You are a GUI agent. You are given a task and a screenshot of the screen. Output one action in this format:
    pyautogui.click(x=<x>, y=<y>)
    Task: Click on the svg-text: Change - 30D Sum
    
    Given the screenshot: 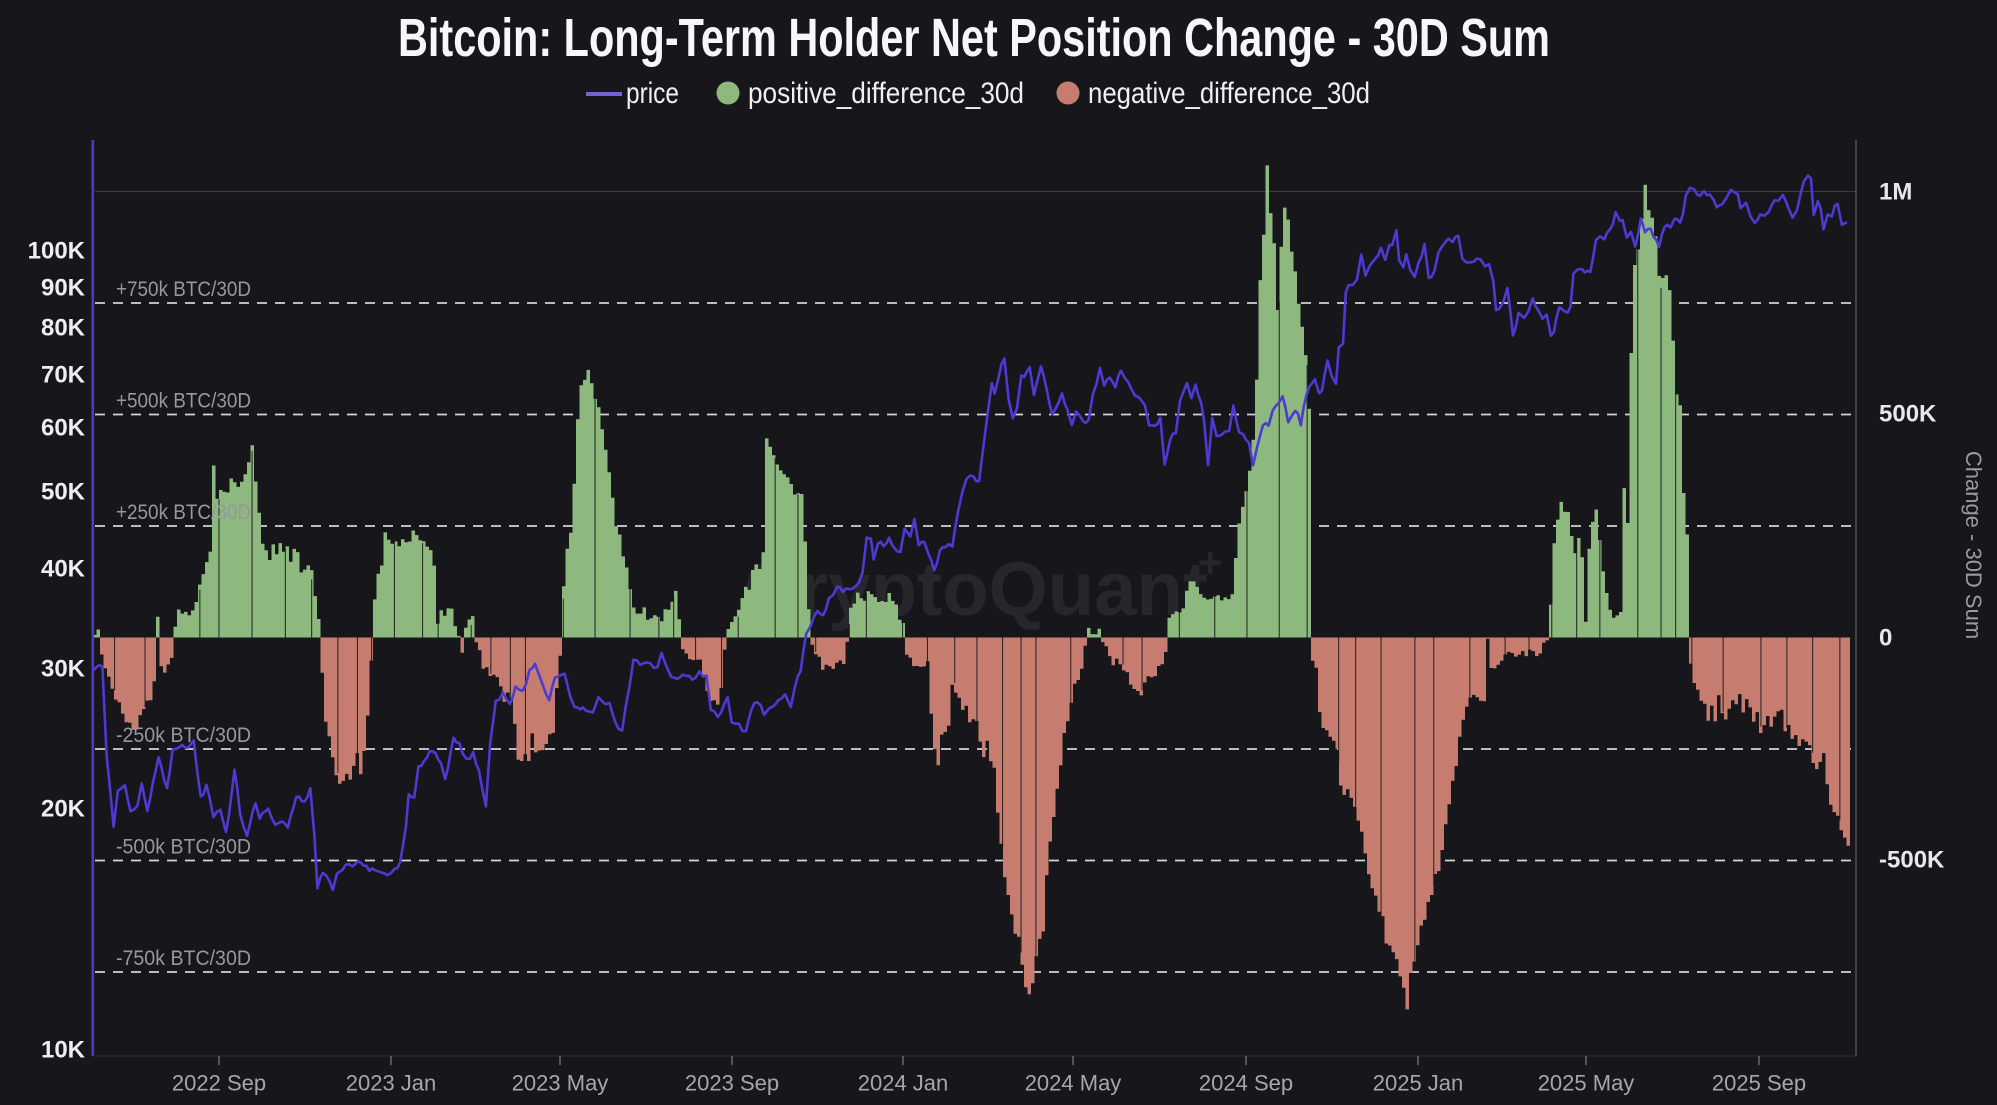 What is the action you would take?
    pyautogui.click(x=1973, y=545)
    